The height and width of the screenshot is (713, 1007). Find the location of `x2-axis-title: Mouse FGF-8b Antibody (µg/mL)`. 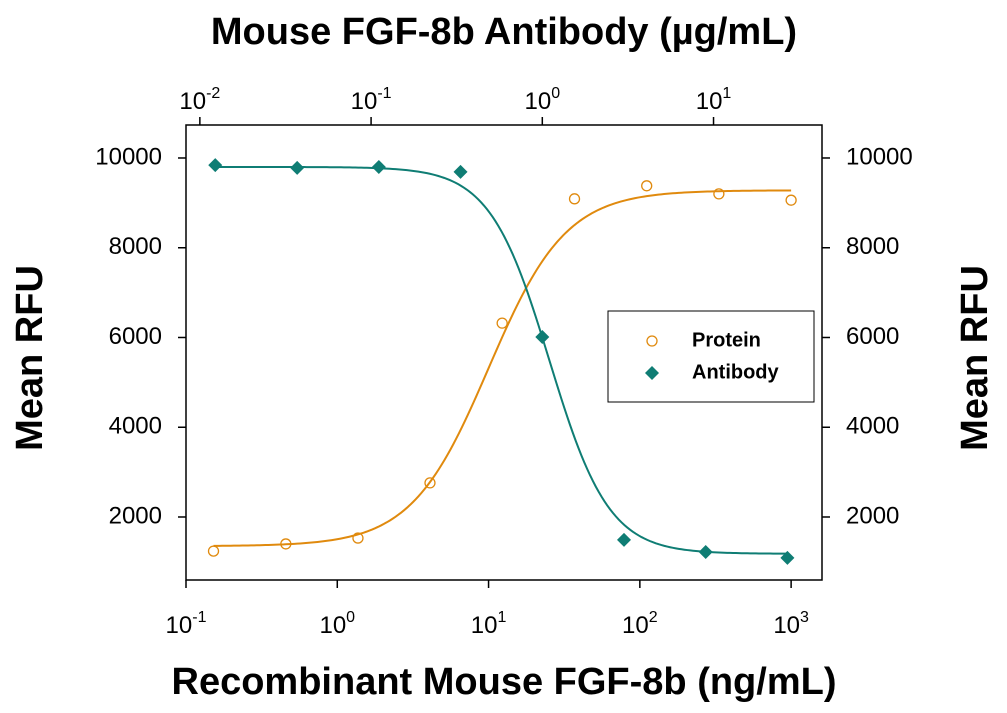

x2-axis-title: Mouse FGF-8b Antibody (µg/mL) is located at coordinates (504, 32).